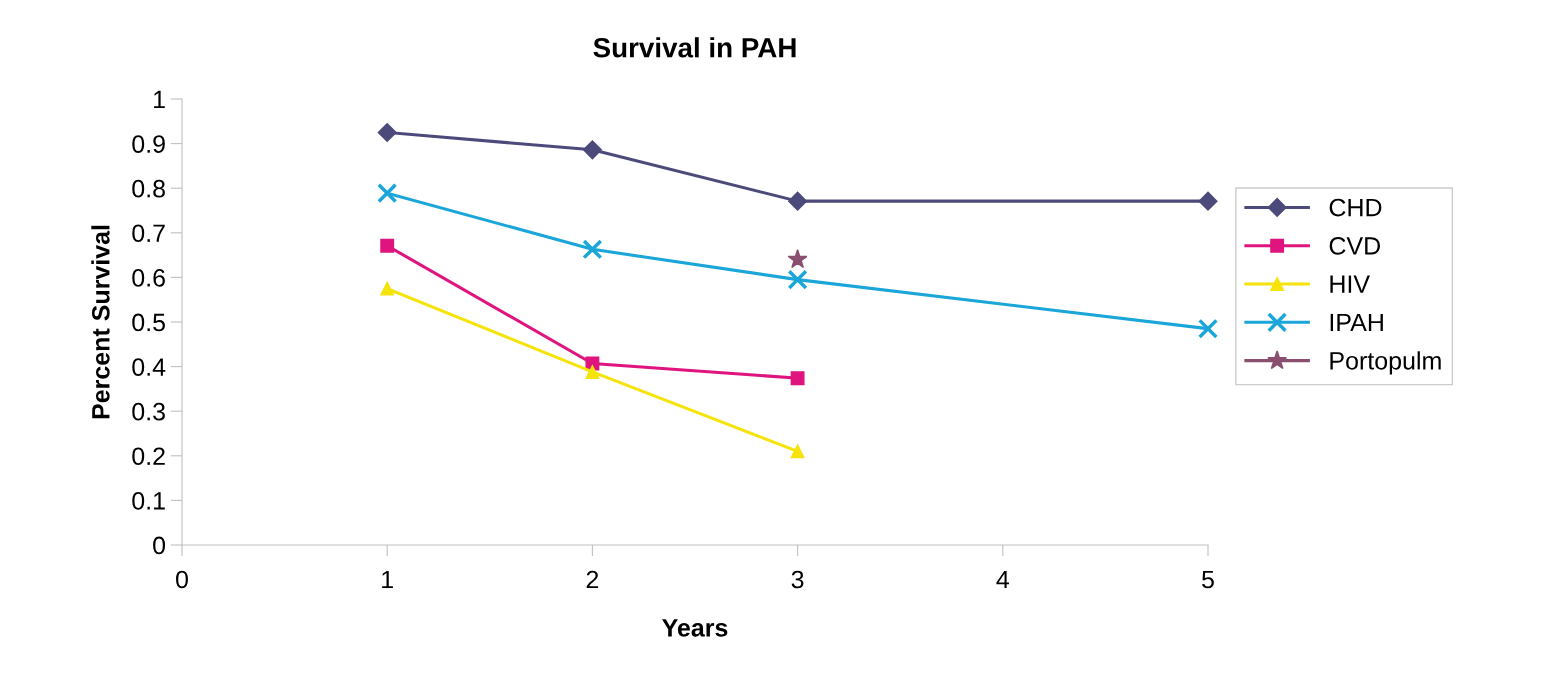 Image resolution: width=1565 pixels, height=679 pixels. Describe the element at coordinates (1350, 284) in the screenshot. I see `legend-label: HIV` at that location.